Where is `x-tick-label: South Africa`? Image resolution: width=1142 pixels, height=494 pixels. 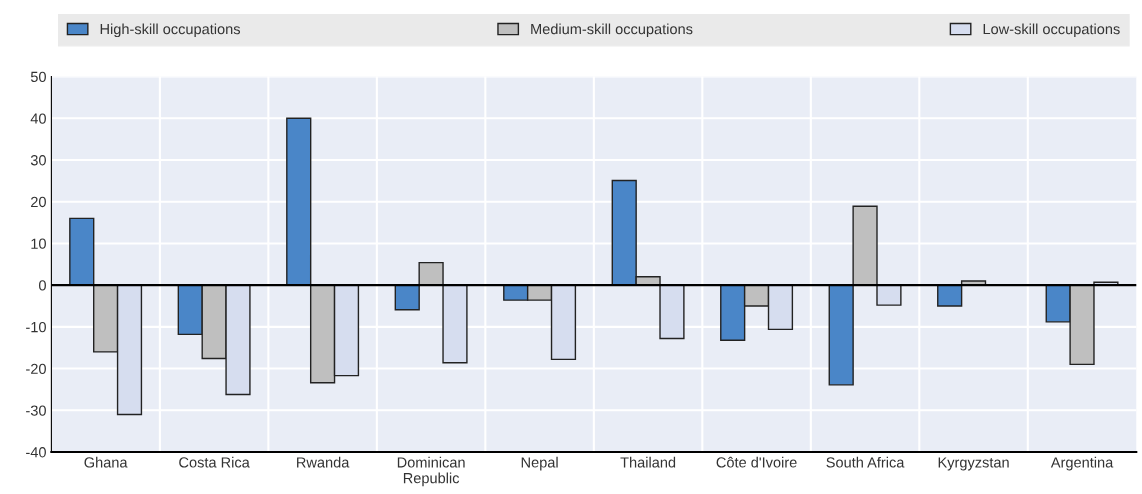 x-tick-label: South Africa is located at coordinates (865, 462).